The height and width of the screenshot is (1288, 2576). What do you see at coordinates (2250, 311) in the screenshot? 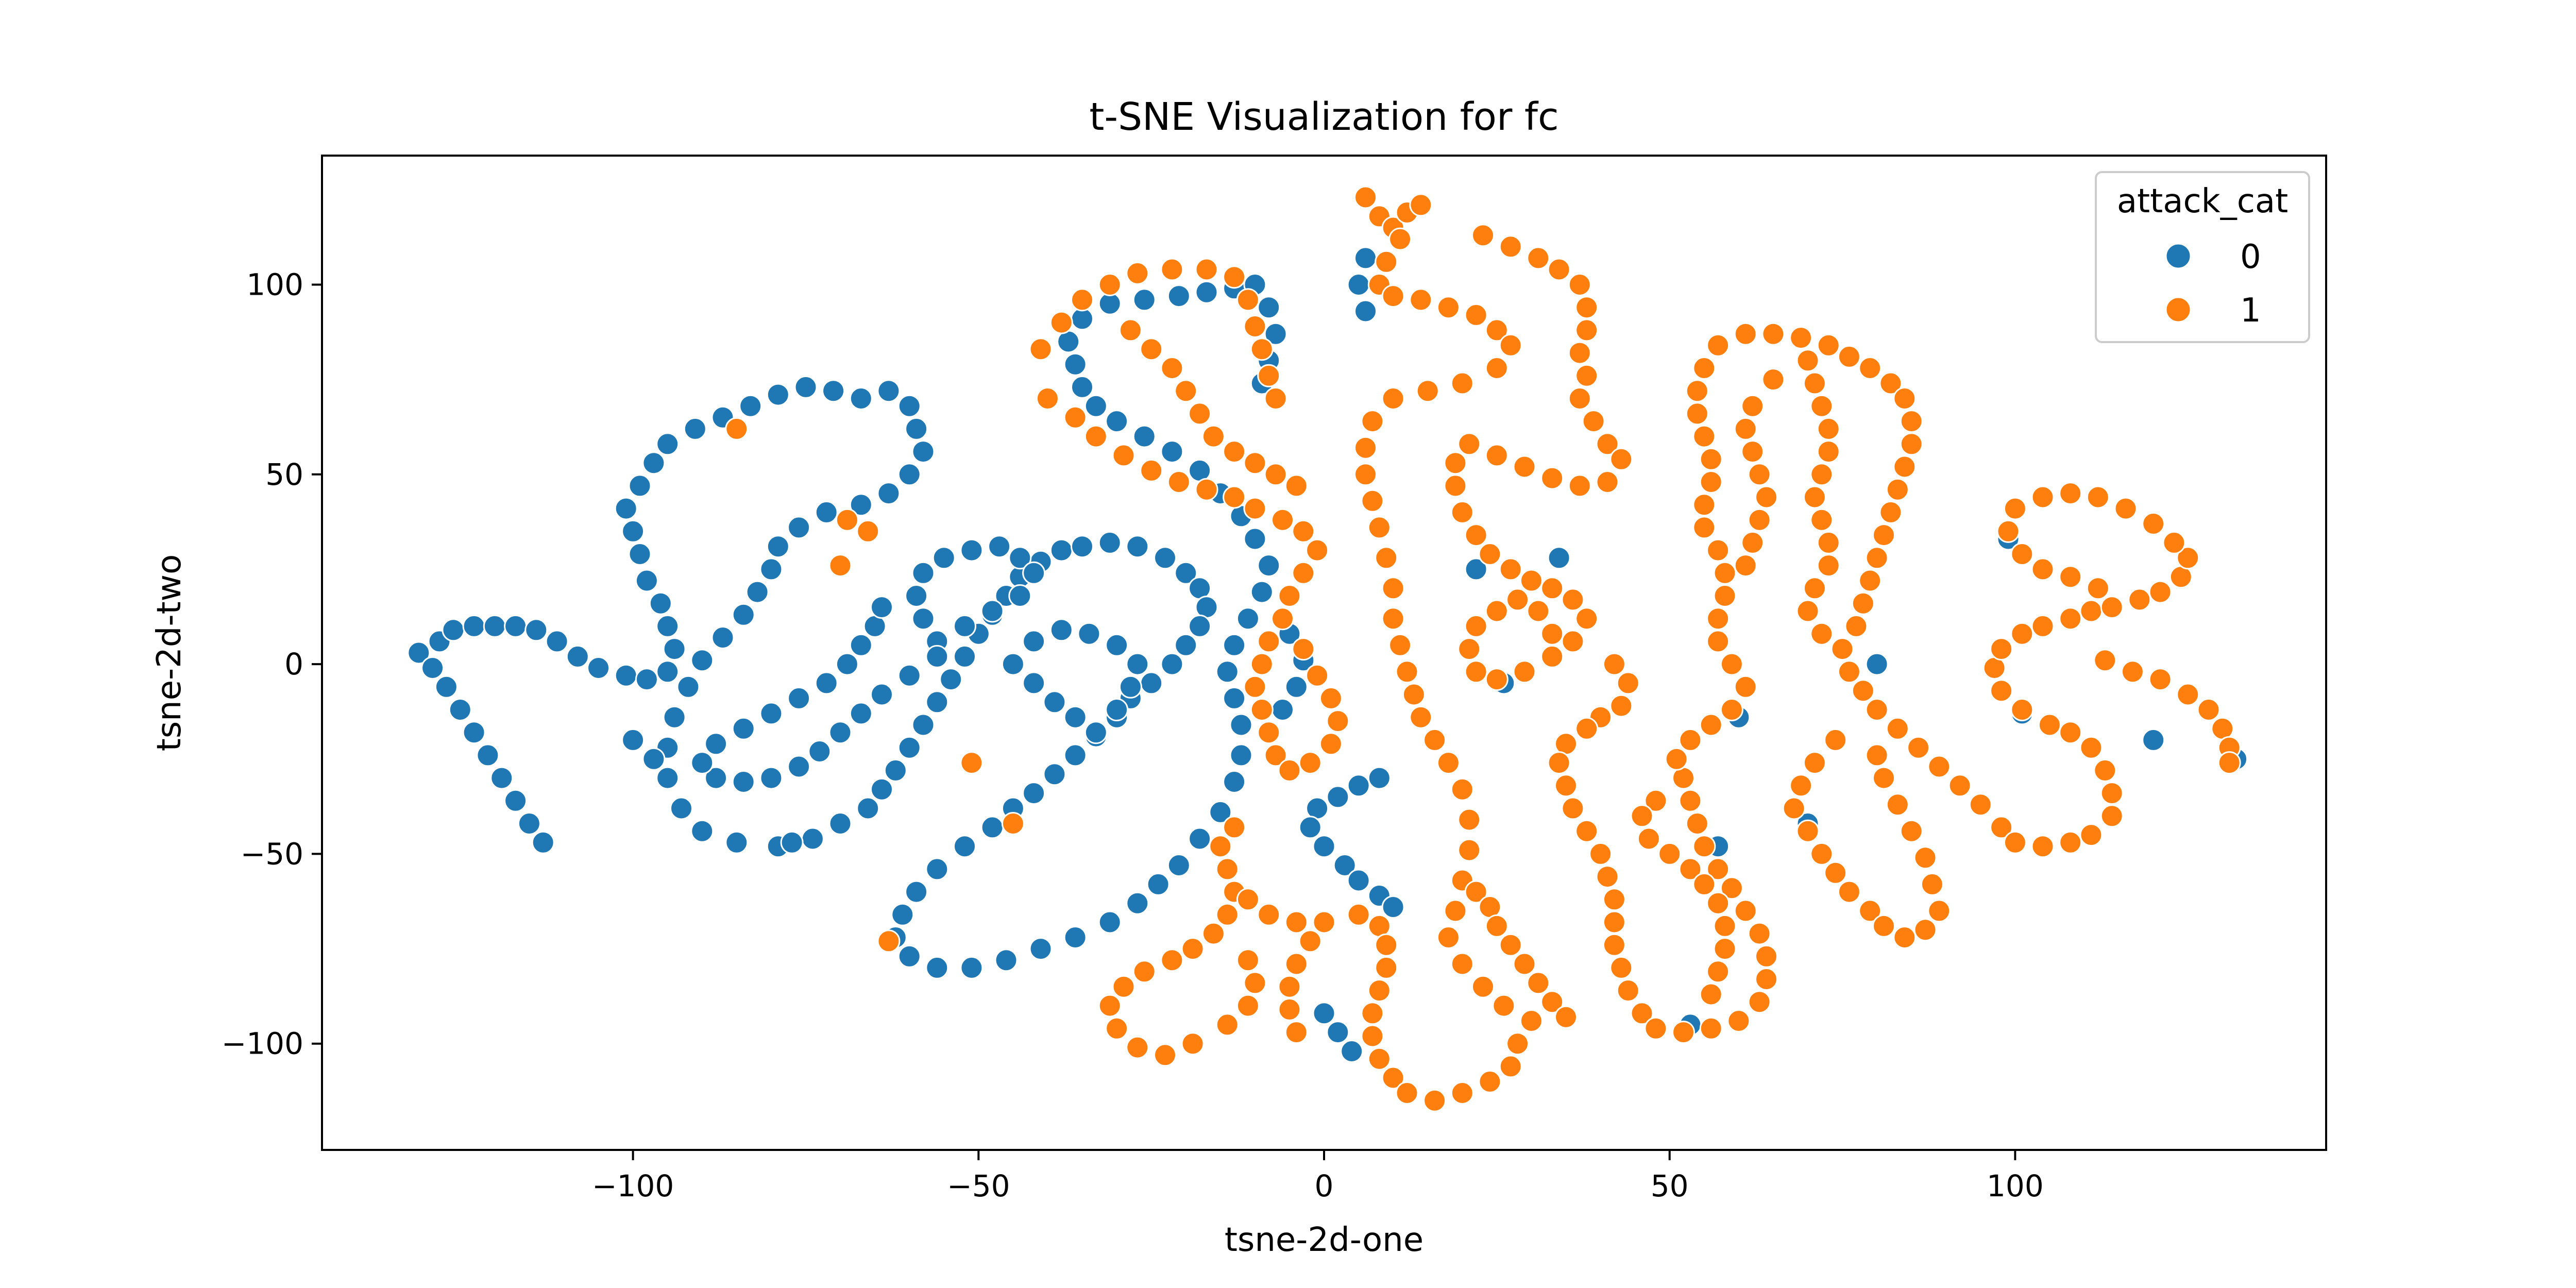
I see `legend-label-1: 1` at bounding box center [2250, 311].